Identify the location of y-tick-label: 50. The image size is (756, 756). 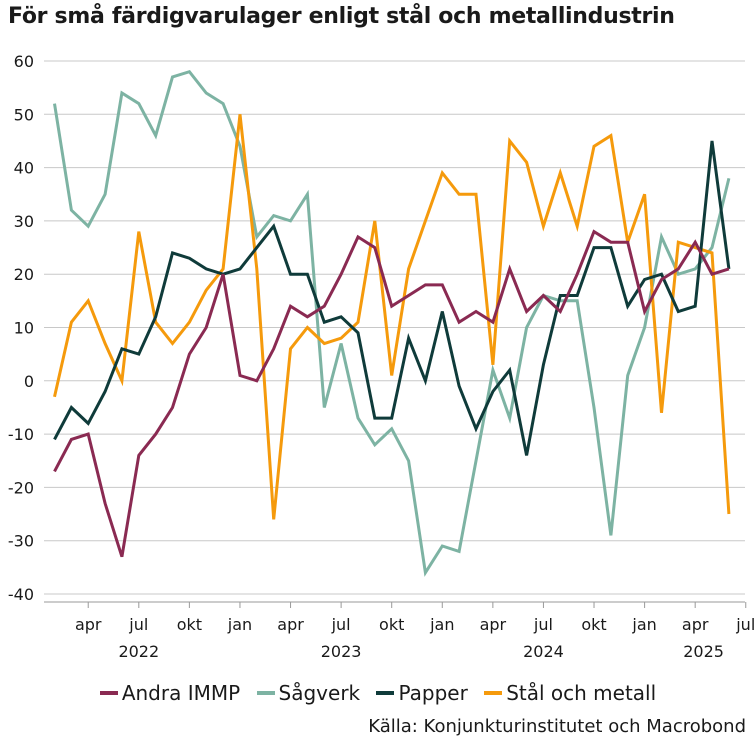
(24, 114).